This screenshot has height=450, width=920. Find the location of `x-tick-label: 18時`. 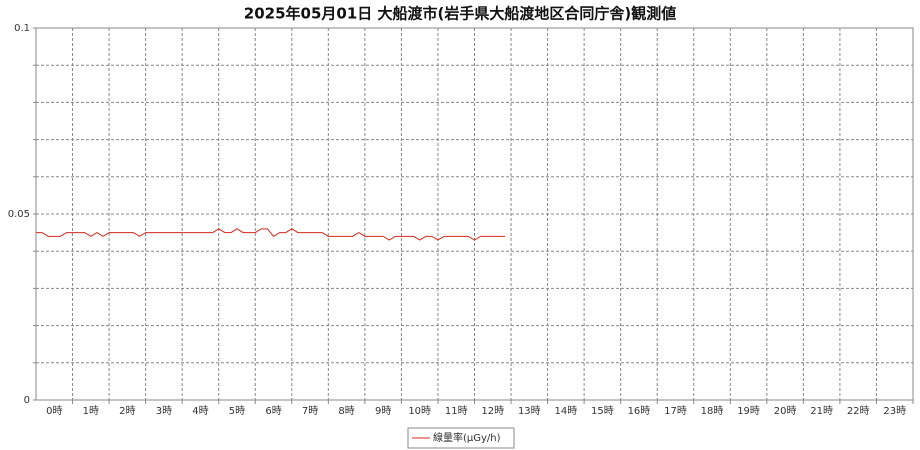

x-tick-label: 18時 is located at coordinates (712, 411).